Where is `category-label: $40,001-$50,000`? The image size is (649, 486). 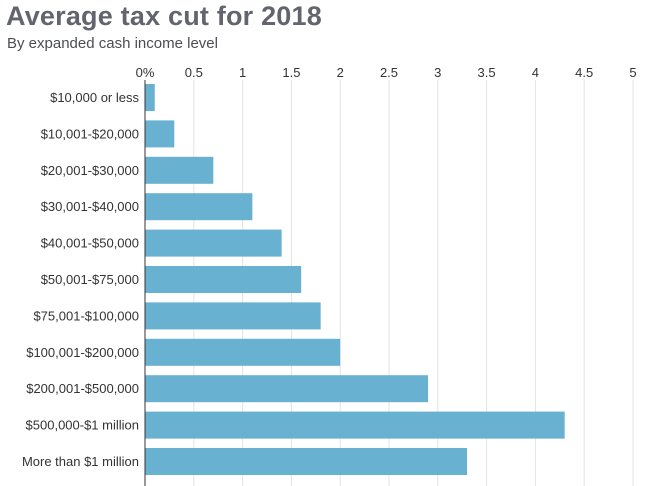 category-label: $40,001-$50,000 is located at coordinates (90, 243).